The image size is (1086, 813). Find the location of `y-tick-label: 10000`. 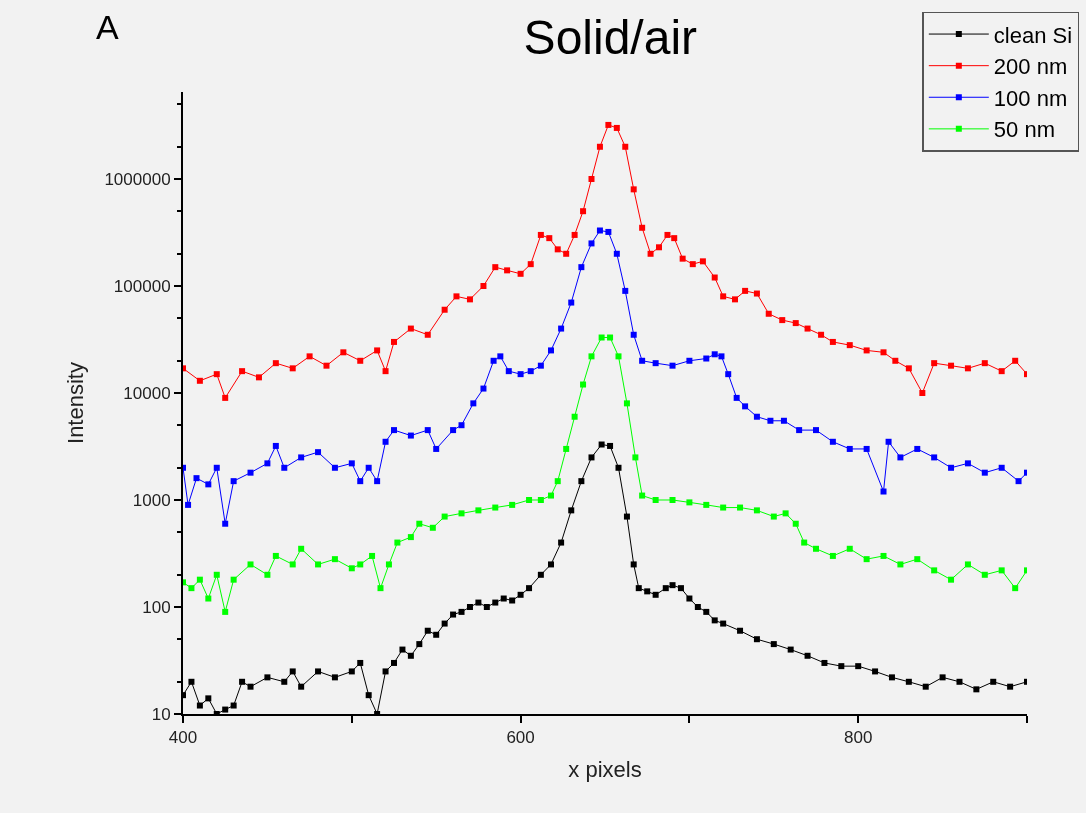

y-tick-label: 10000 is located at coordinates (147, 393).